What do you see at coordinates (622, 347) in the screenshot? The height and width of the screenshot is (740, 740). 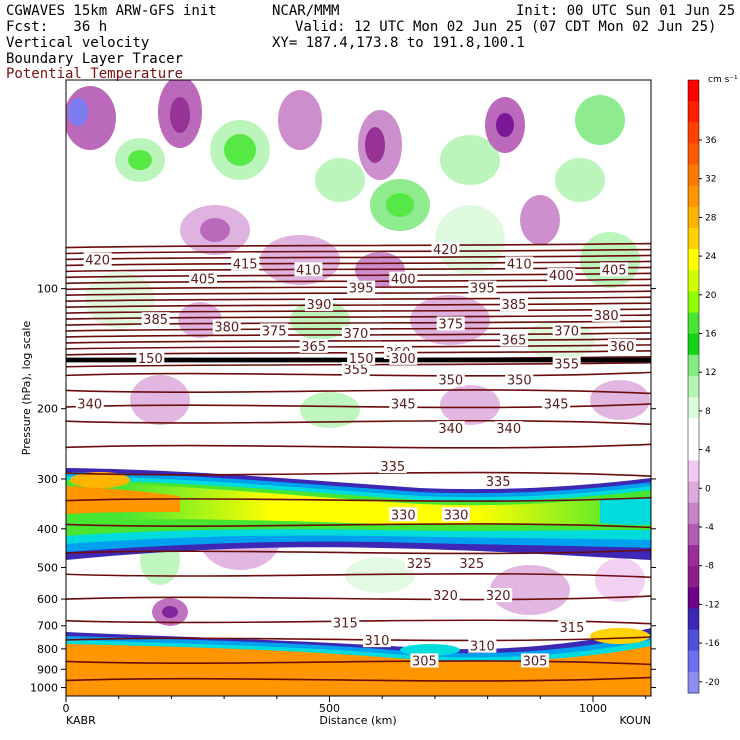 I see `isentrope-label: 360` at bounding box center [622, 347].